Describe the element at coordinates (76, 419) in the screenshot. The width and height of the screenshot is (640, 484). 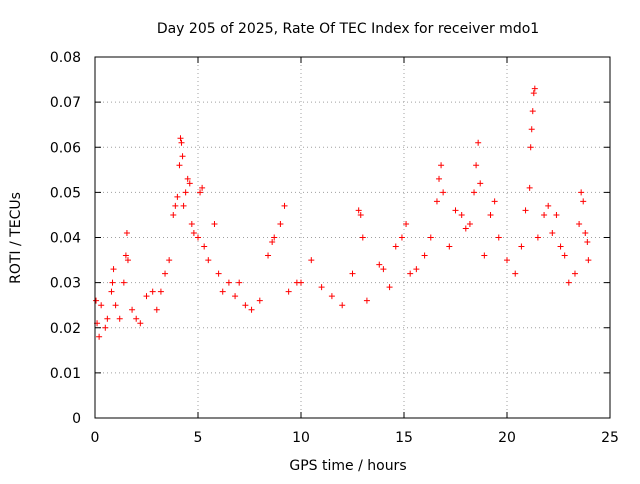
I see `y-tick-label: 0` at that location.